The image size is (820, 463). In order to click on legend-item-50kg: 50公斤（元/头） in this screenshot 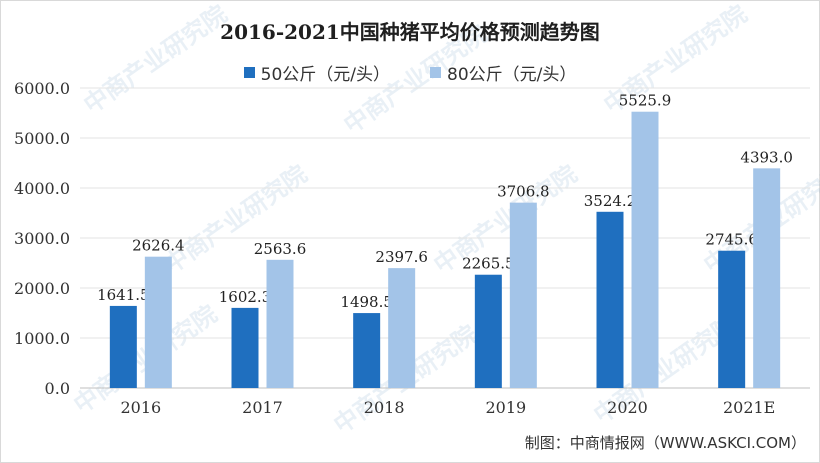, I will do `click(316, 72)`.